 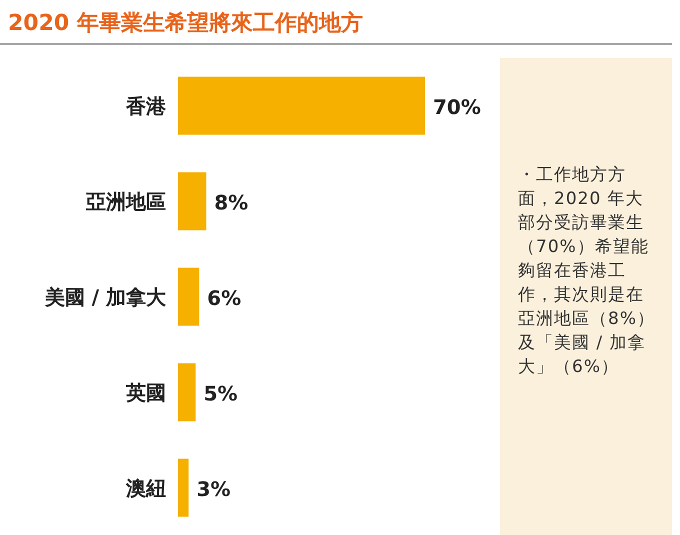 I want to click on y-tick-label: 亞洲地區, so click(x=125, y=201).